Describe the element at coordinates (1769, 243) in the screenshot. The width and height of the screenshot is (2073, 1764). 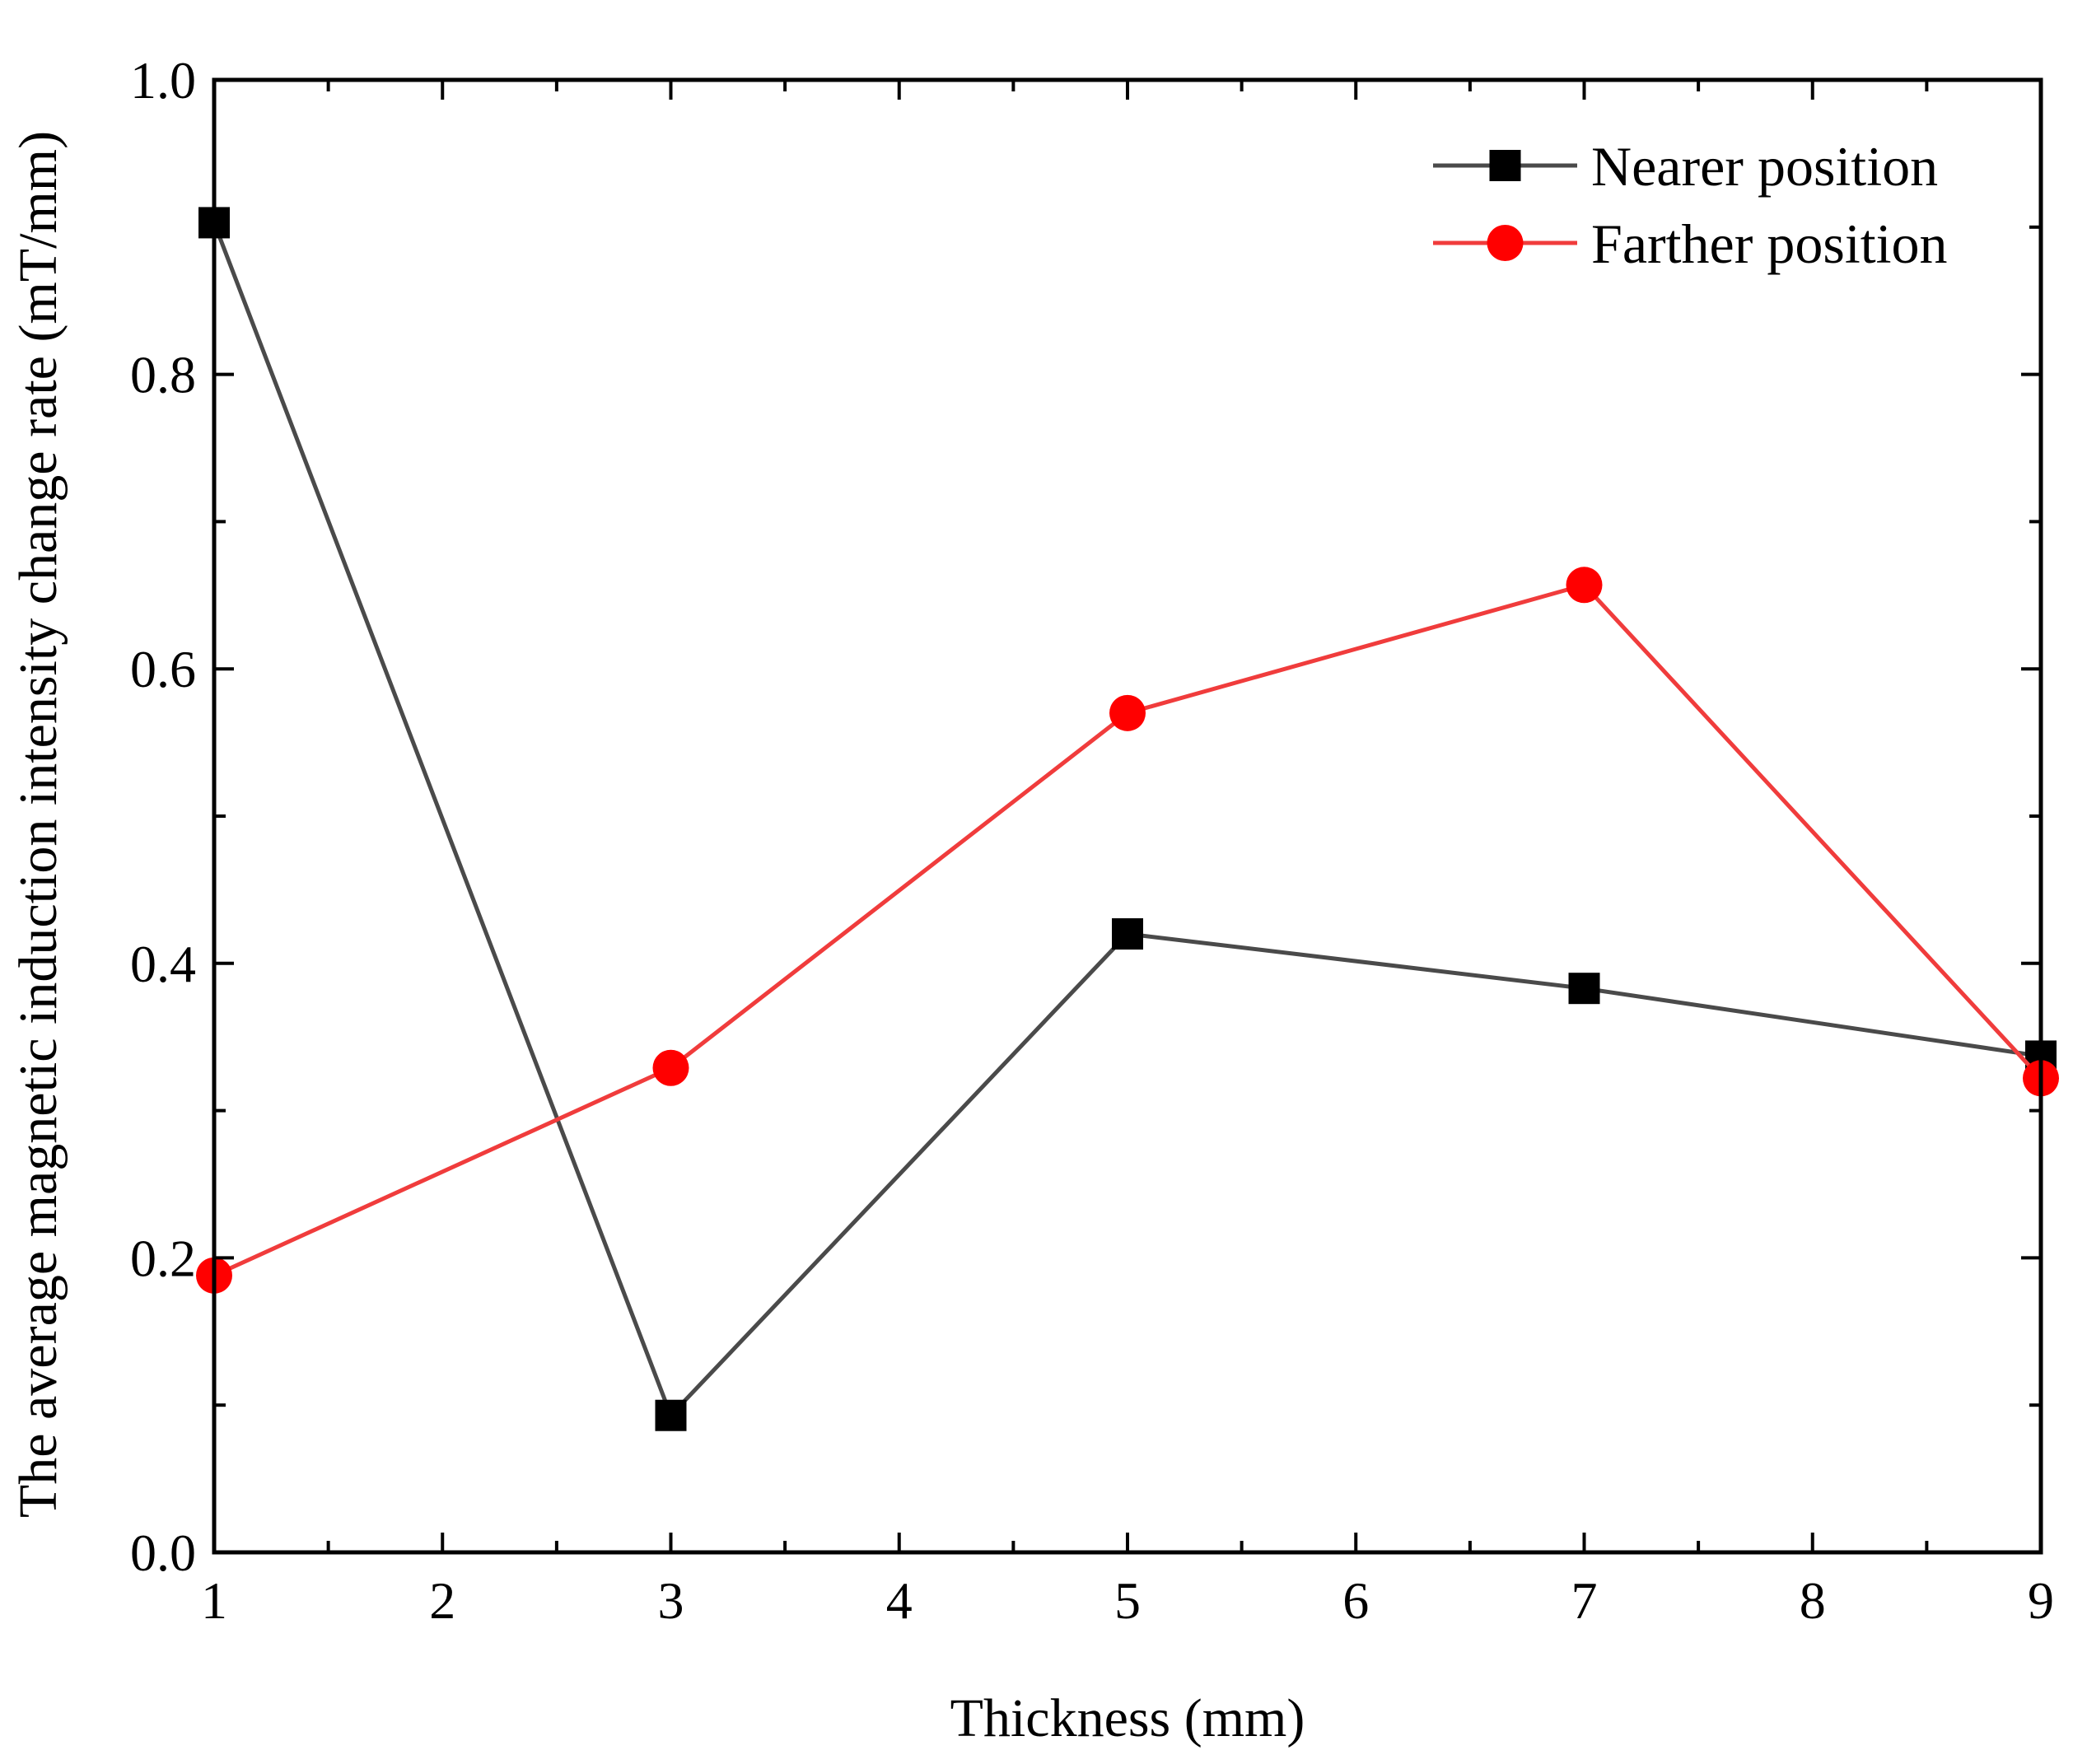
I see `legend-label-2: Farther position` at that location.